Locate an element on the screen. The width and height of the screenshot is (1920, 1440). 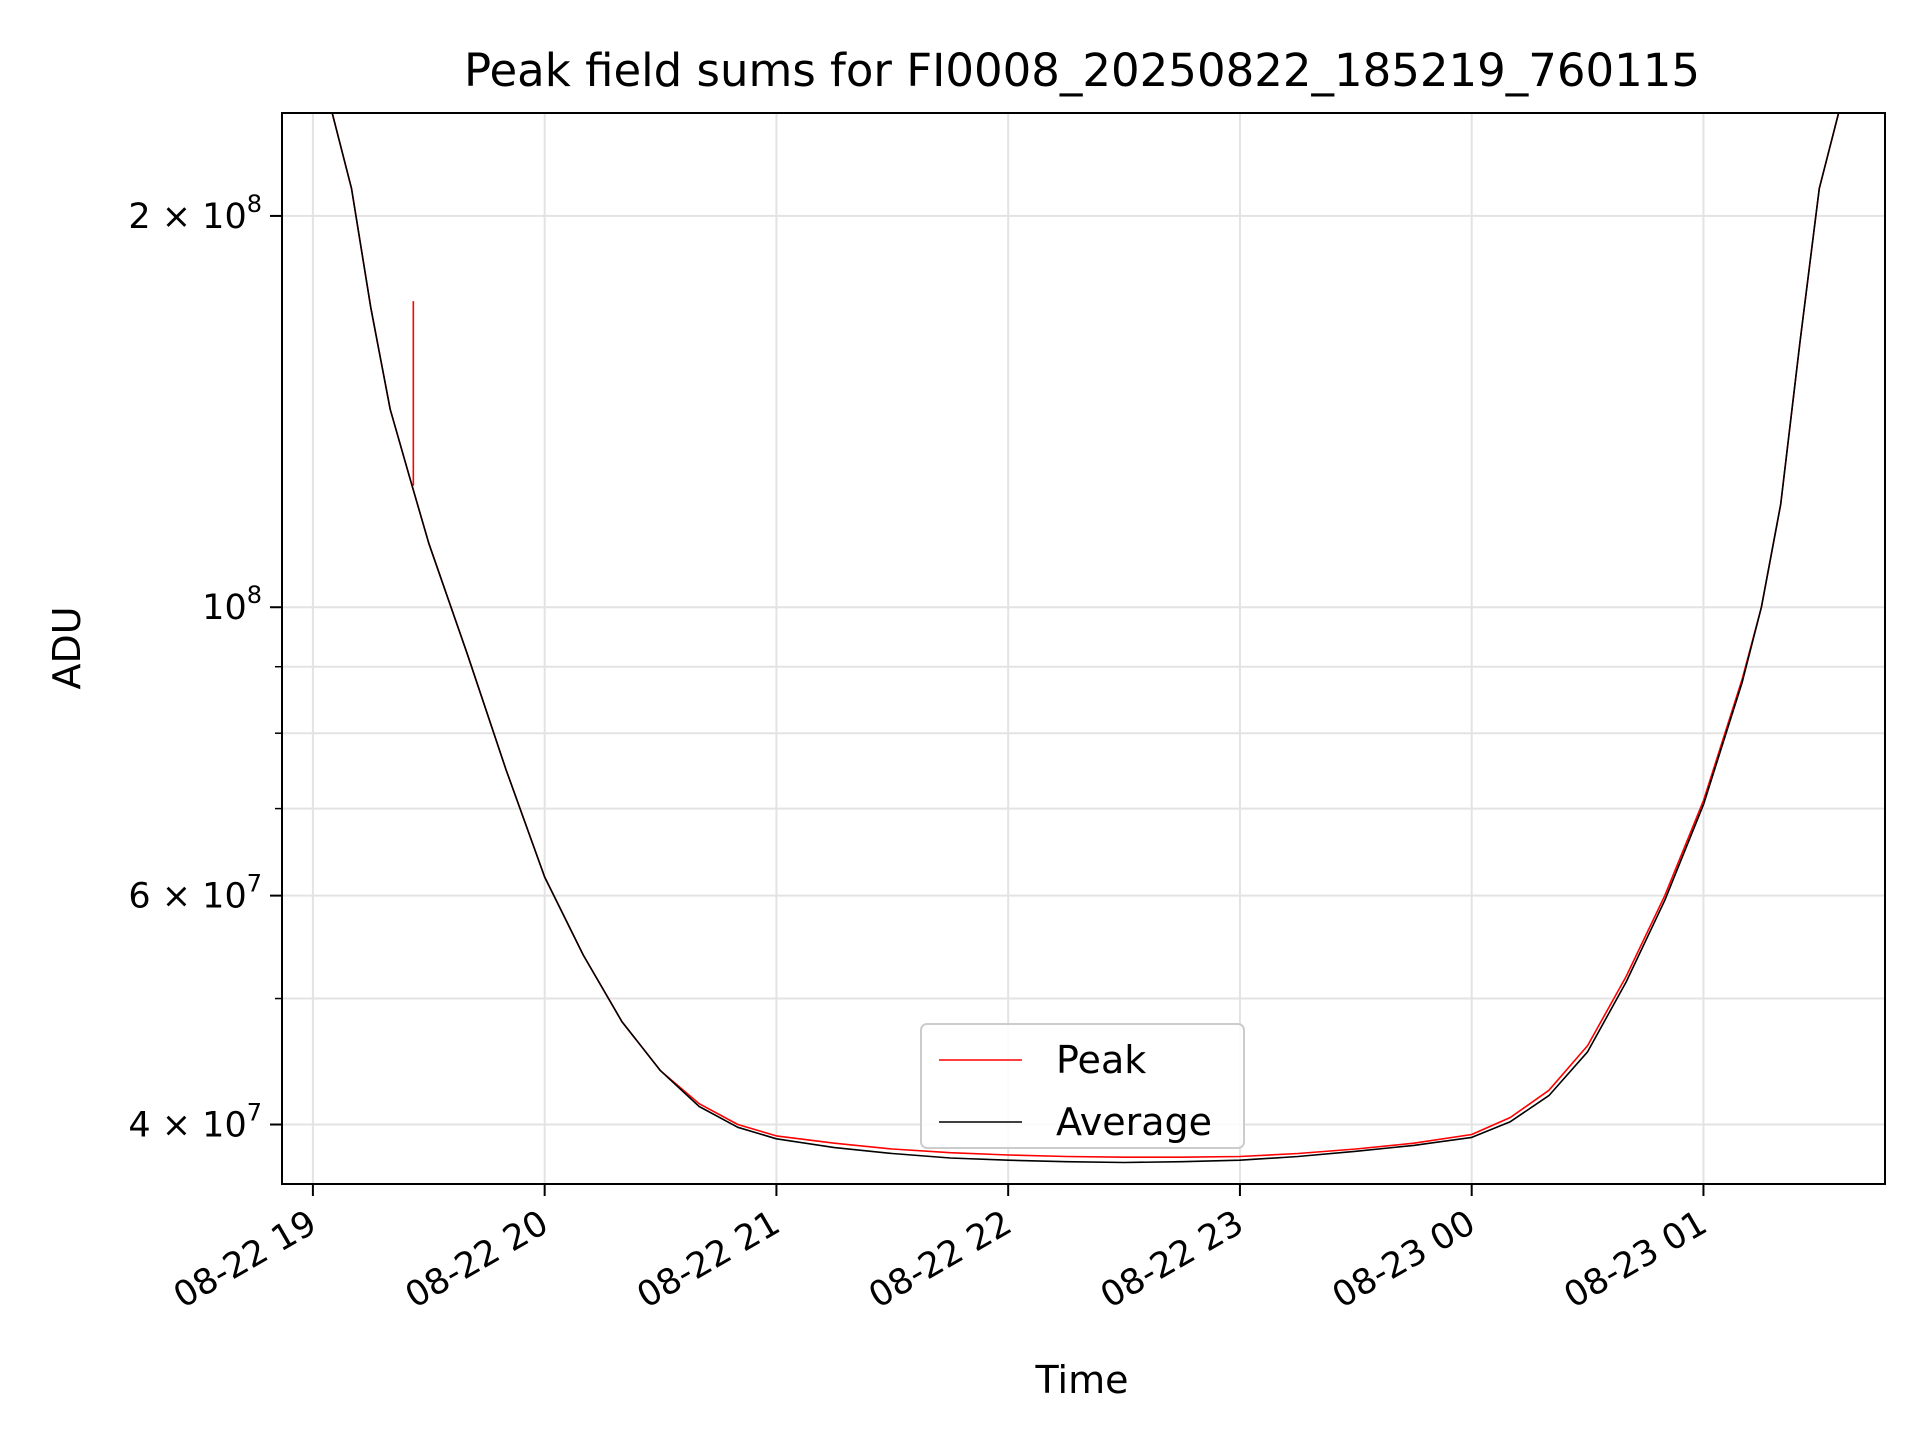
y-tick-base: 4 × 10 is located at coordinates (187, 1126).